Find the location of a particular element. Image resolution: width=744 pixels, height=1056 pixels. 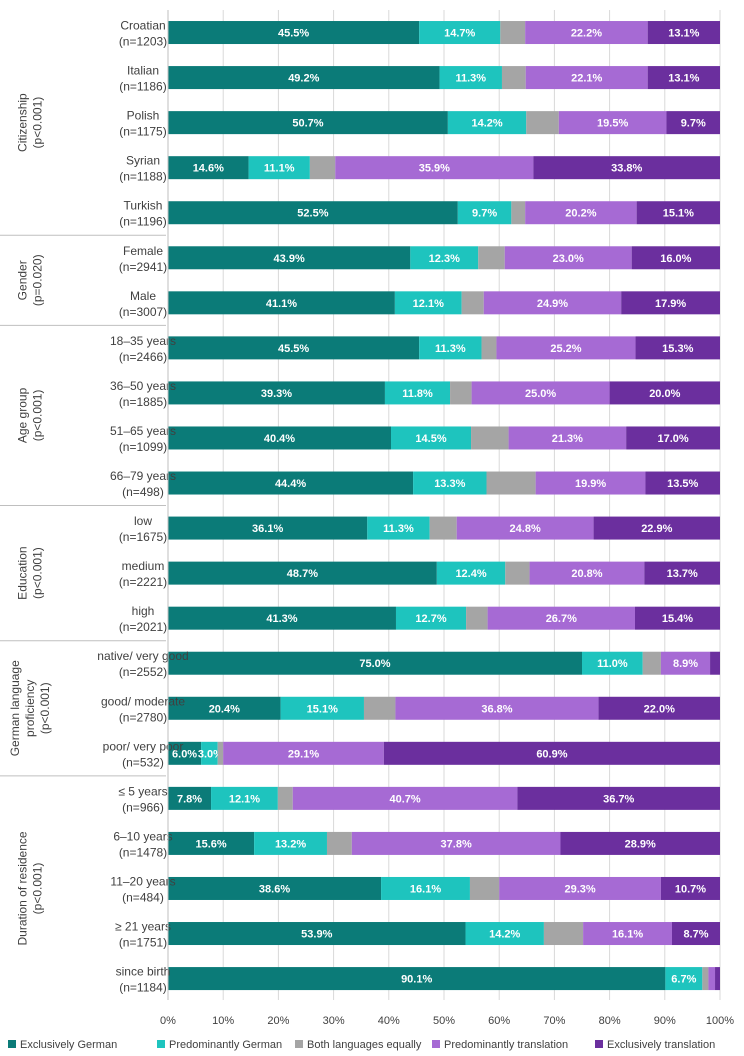

data-label: 29.3% is located at coordinates (579, 889).